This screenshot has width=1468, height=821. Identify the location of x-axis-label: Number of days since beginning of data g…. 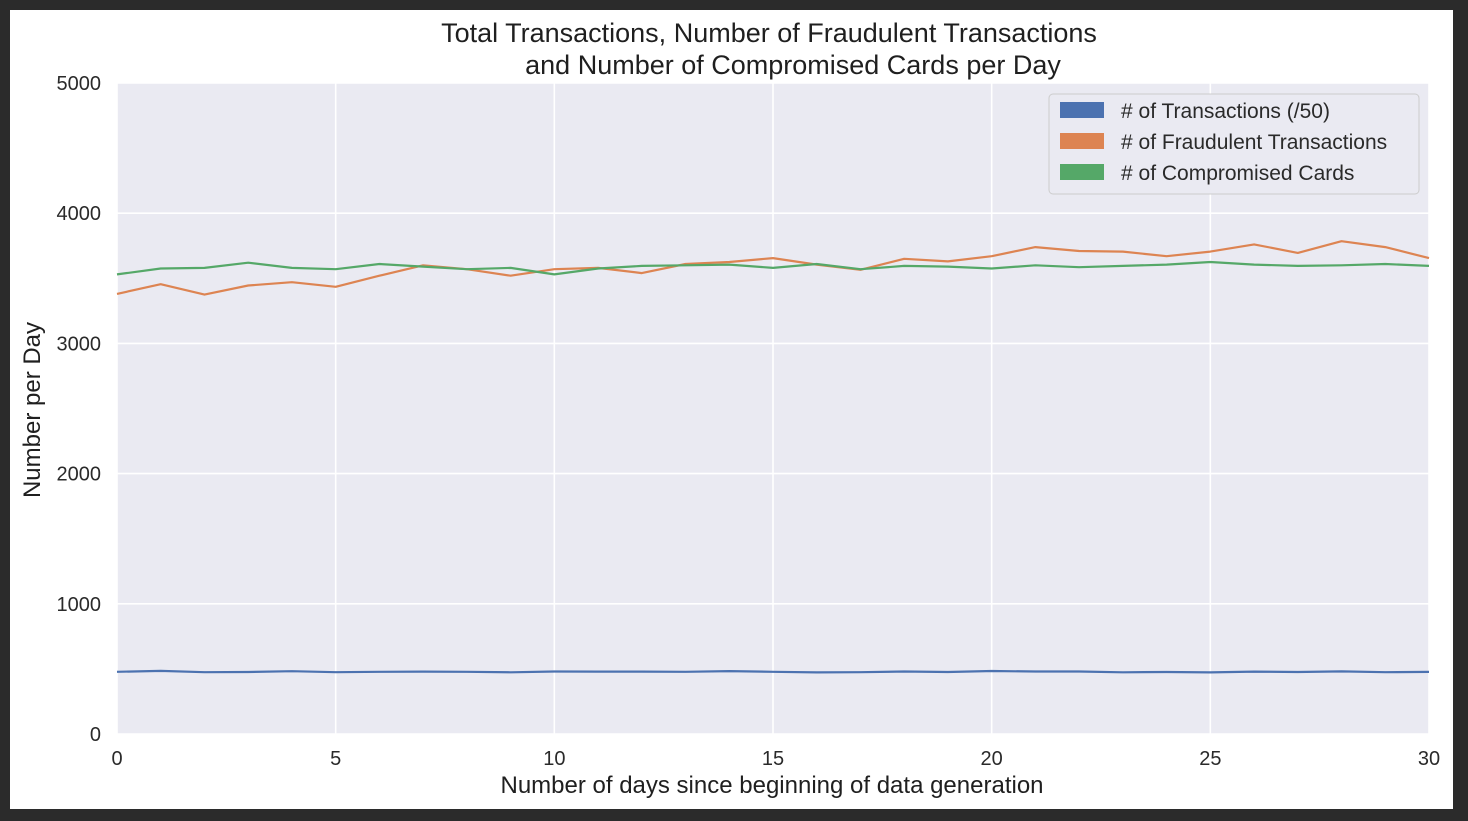
(771, 785).